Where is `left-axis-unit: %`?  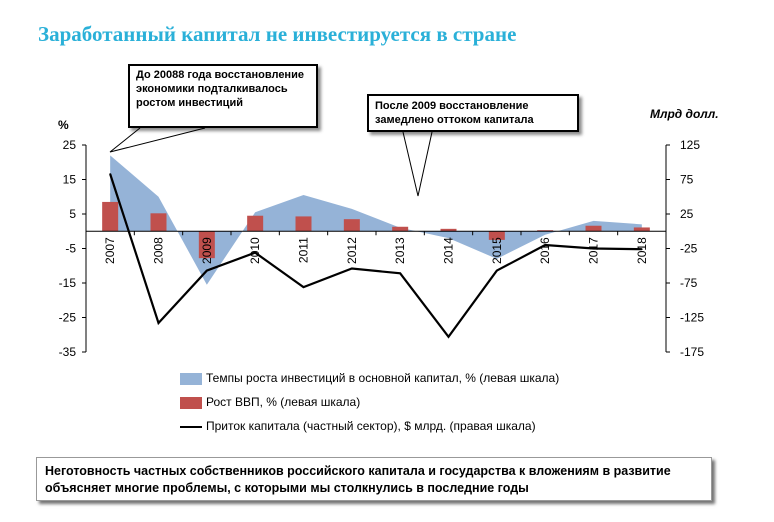 left-axis-unit: % is located at coordinates (63, 125).